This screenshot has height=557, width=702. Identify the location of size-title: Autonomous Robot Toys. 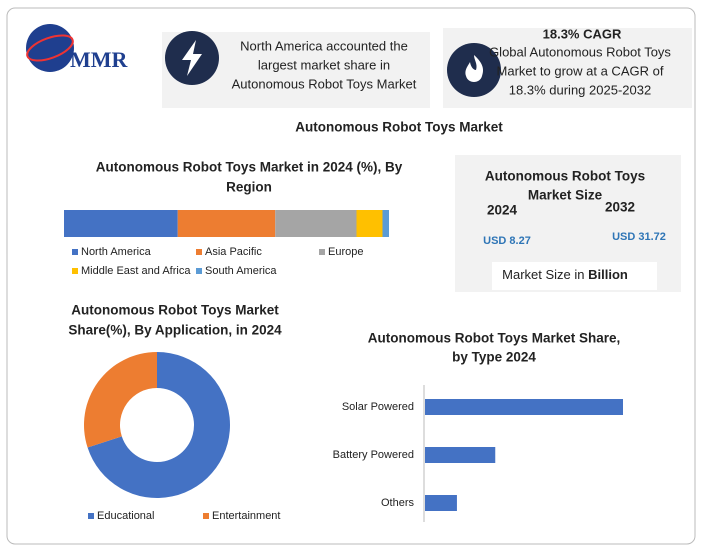
(565, 176).